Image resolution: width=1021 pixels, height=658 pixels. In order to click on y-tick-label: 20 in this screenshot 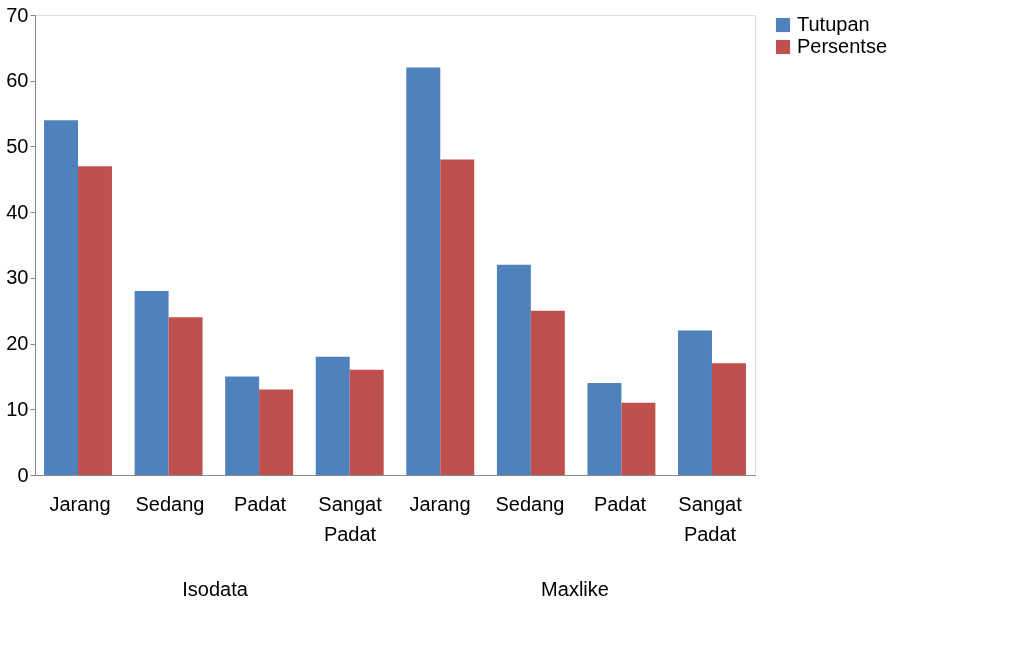, I will do `click(17, 343)`.